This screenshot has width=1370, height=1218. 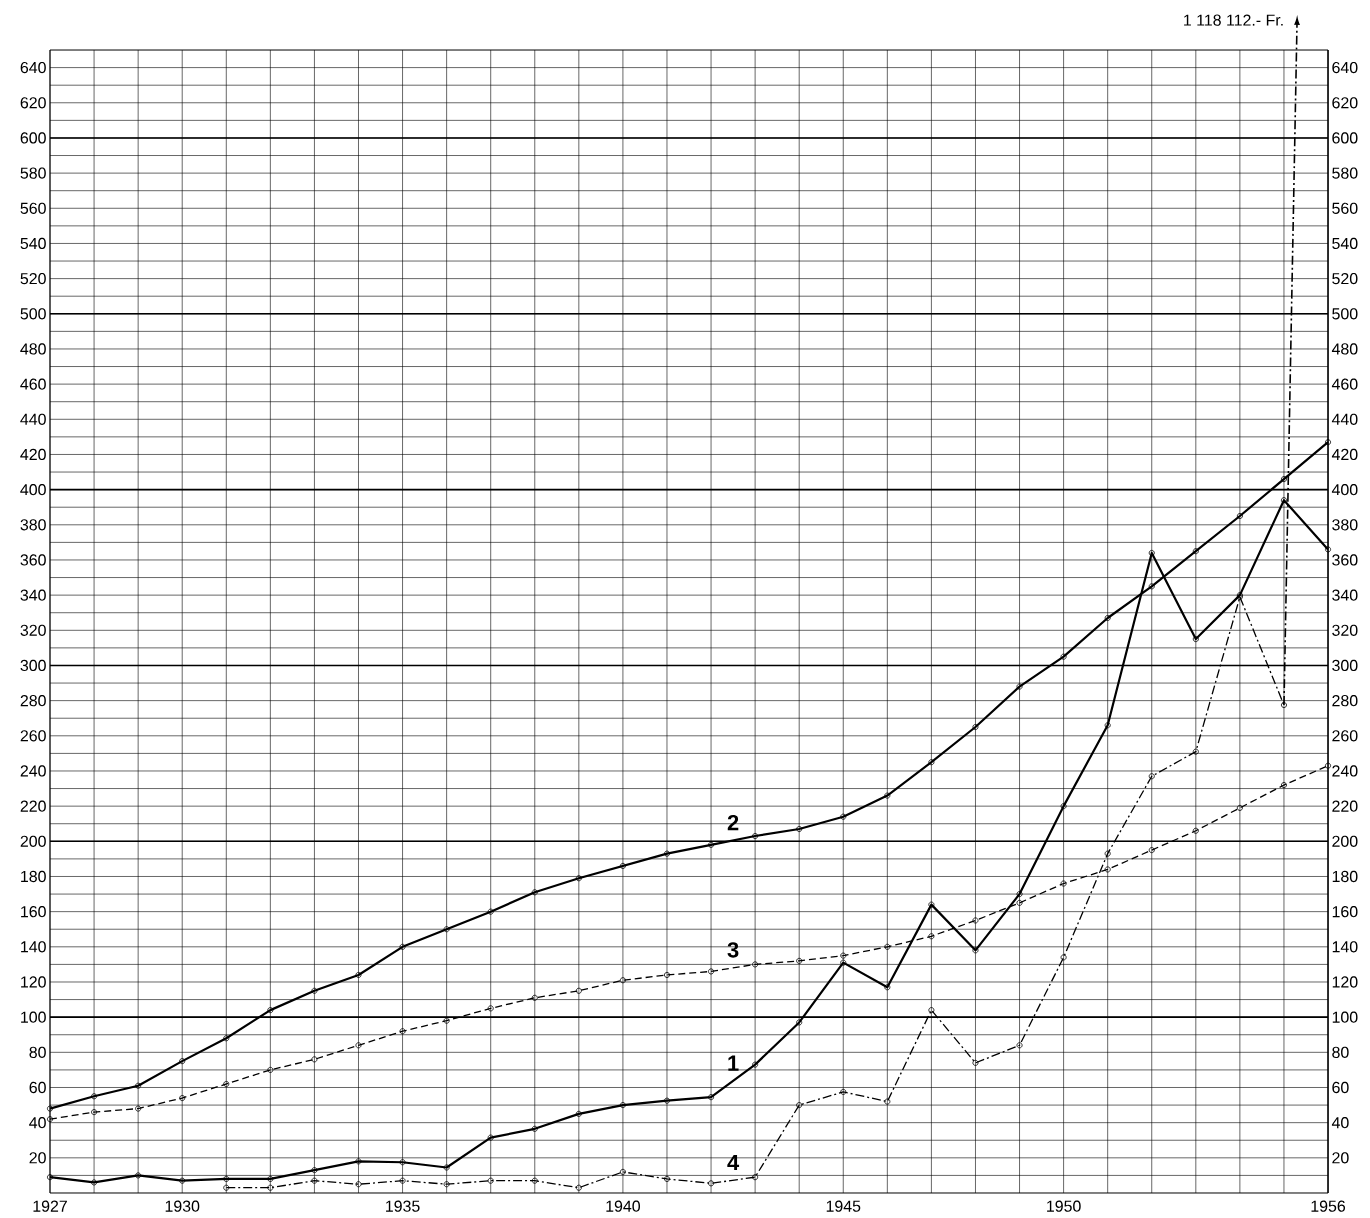 What do you see at coordinates (33, 806) in the screenshot?
I see `y-tick-label: 220` at bounding box center [33, 806].